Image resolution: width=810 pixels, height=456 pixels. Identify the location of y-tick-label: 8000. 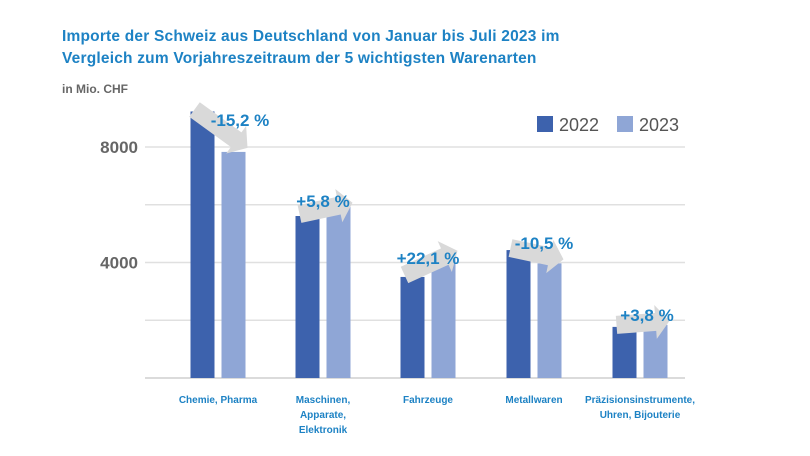
(119, 147).